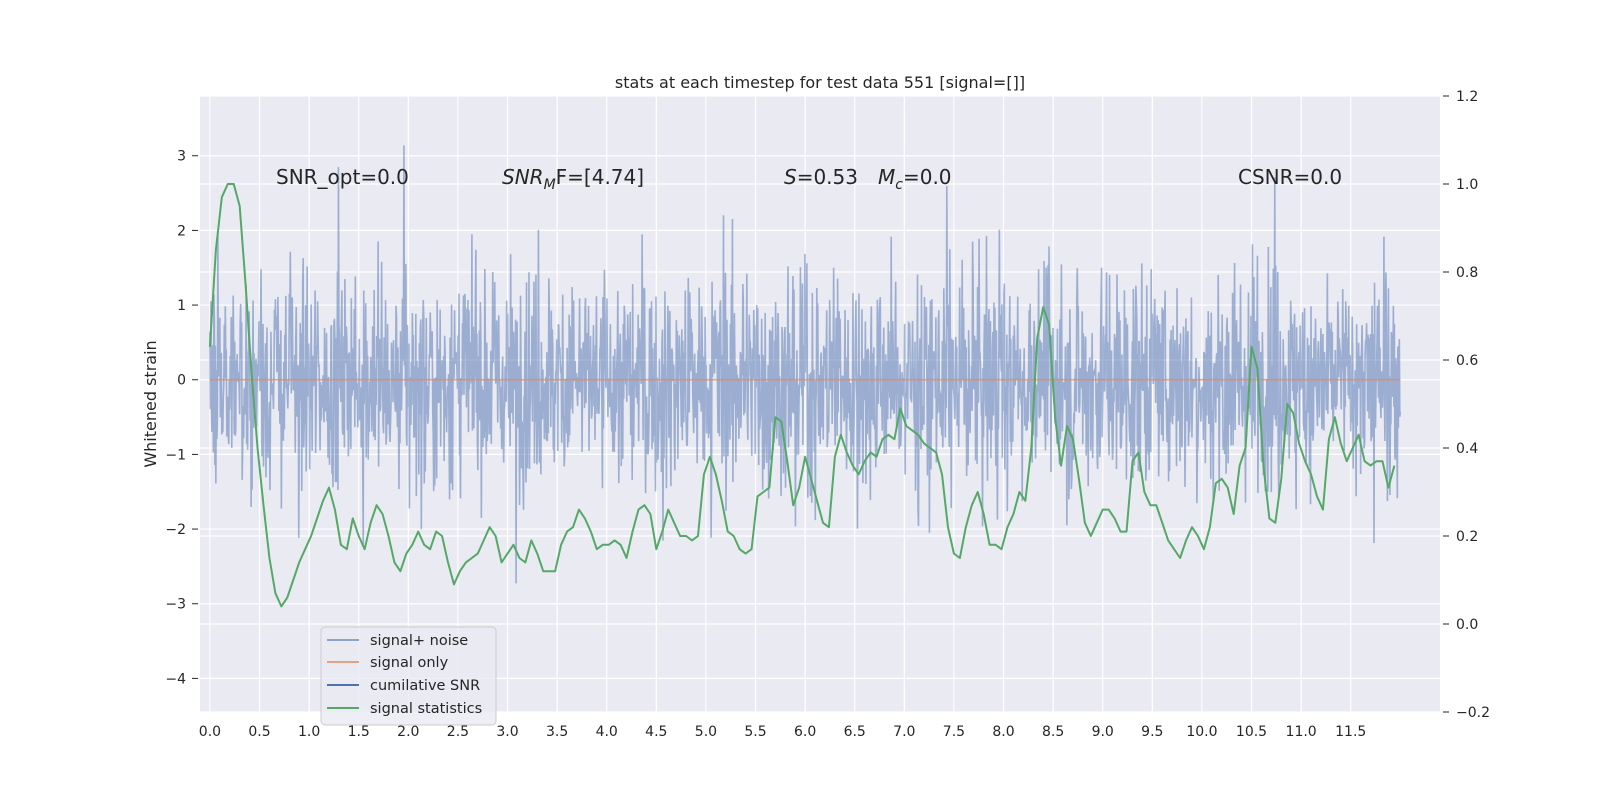  I want to click on x-tick-label: 7.0, so click(904, 732).